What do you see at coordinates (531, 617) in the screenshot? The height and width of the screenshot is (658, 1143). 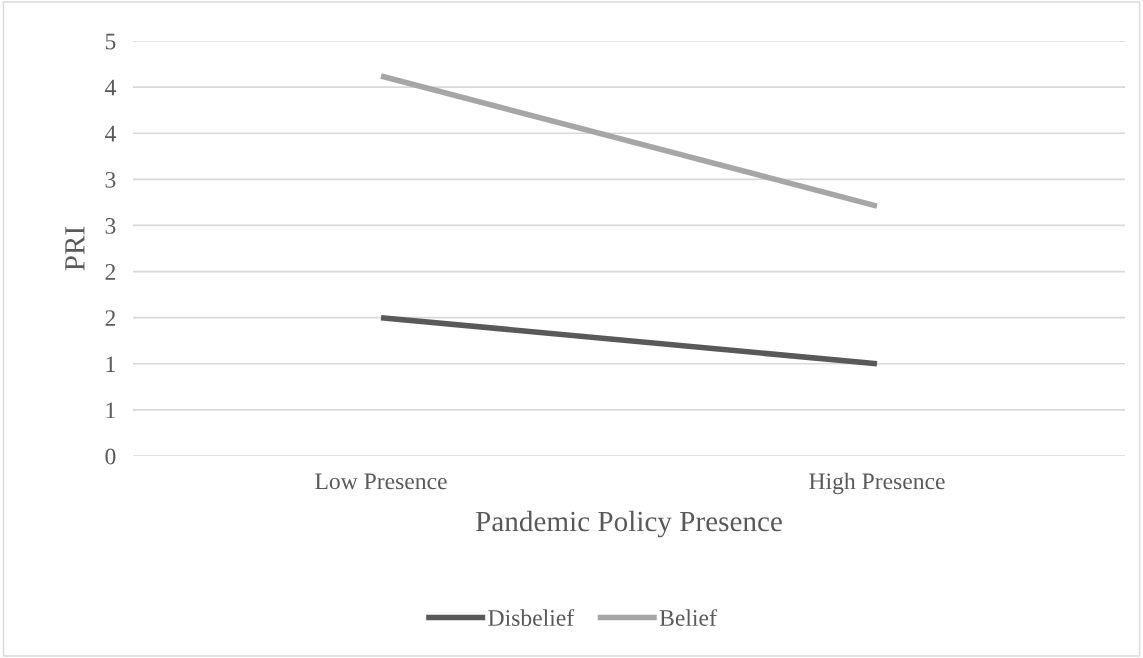 I see `legend-label: Disbelief` at bounding box center [531, 617].